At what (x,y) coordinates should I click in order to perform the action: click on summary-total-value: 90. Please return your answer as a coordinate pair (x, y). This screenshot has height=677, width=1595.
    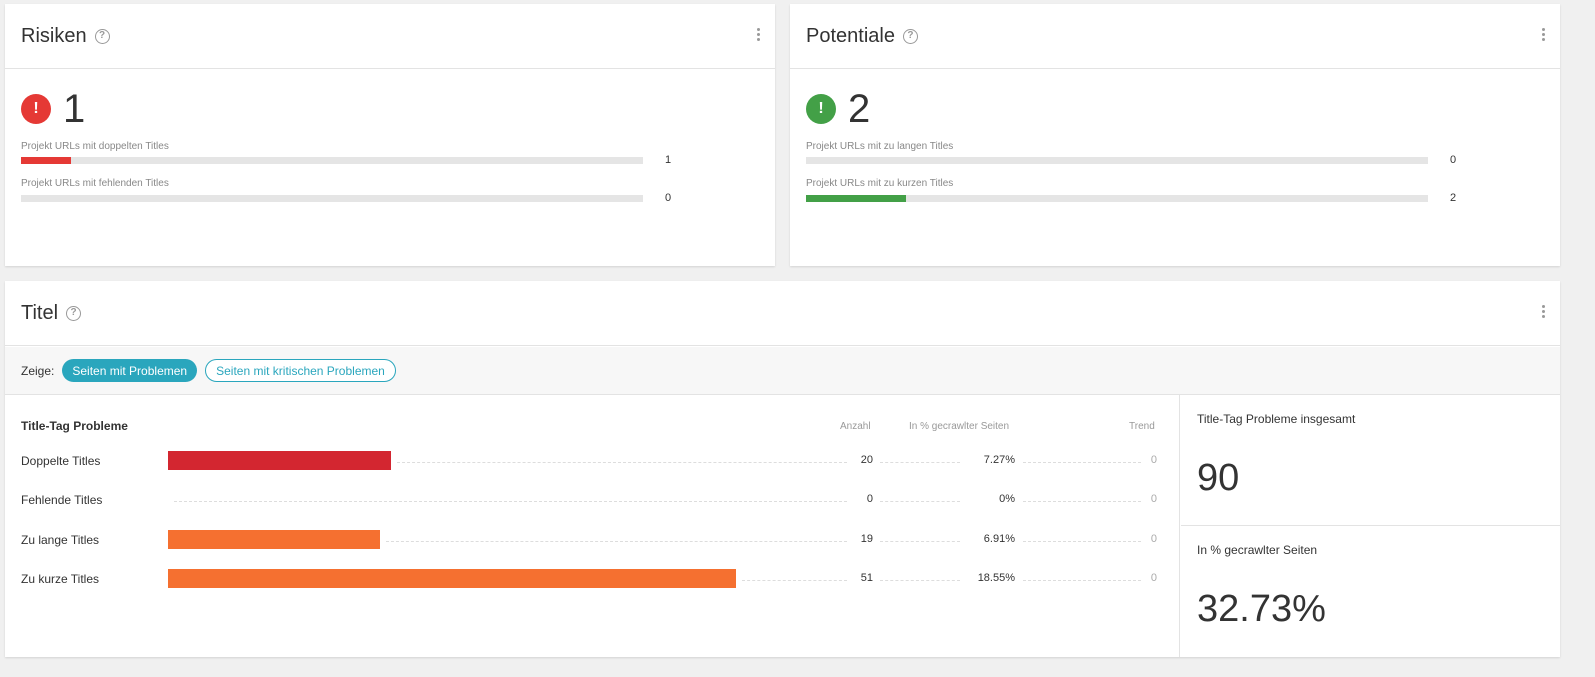
    Looking at the image, I should click on (1218, 478).